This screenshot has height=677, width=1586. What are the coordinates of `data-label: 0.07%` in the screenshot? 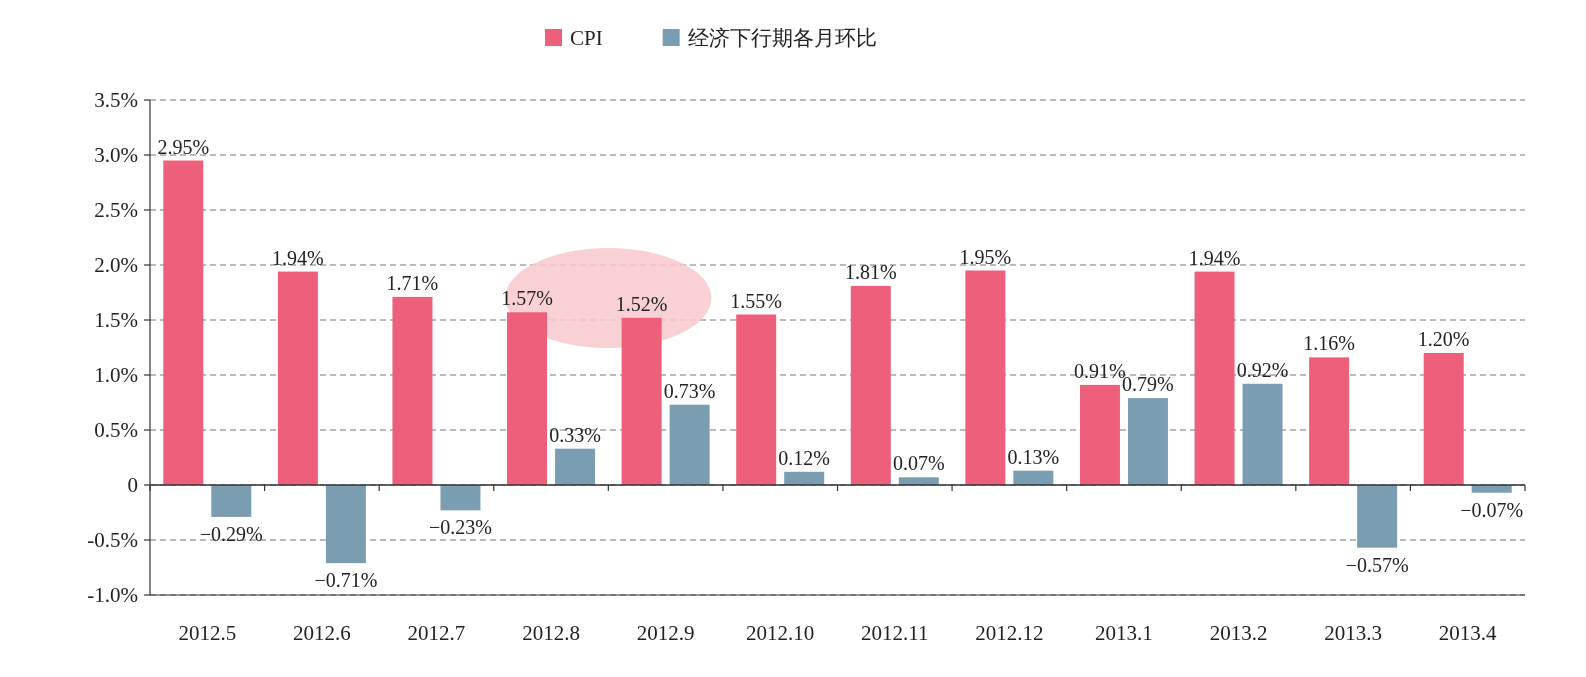 It's located at (918, 463).